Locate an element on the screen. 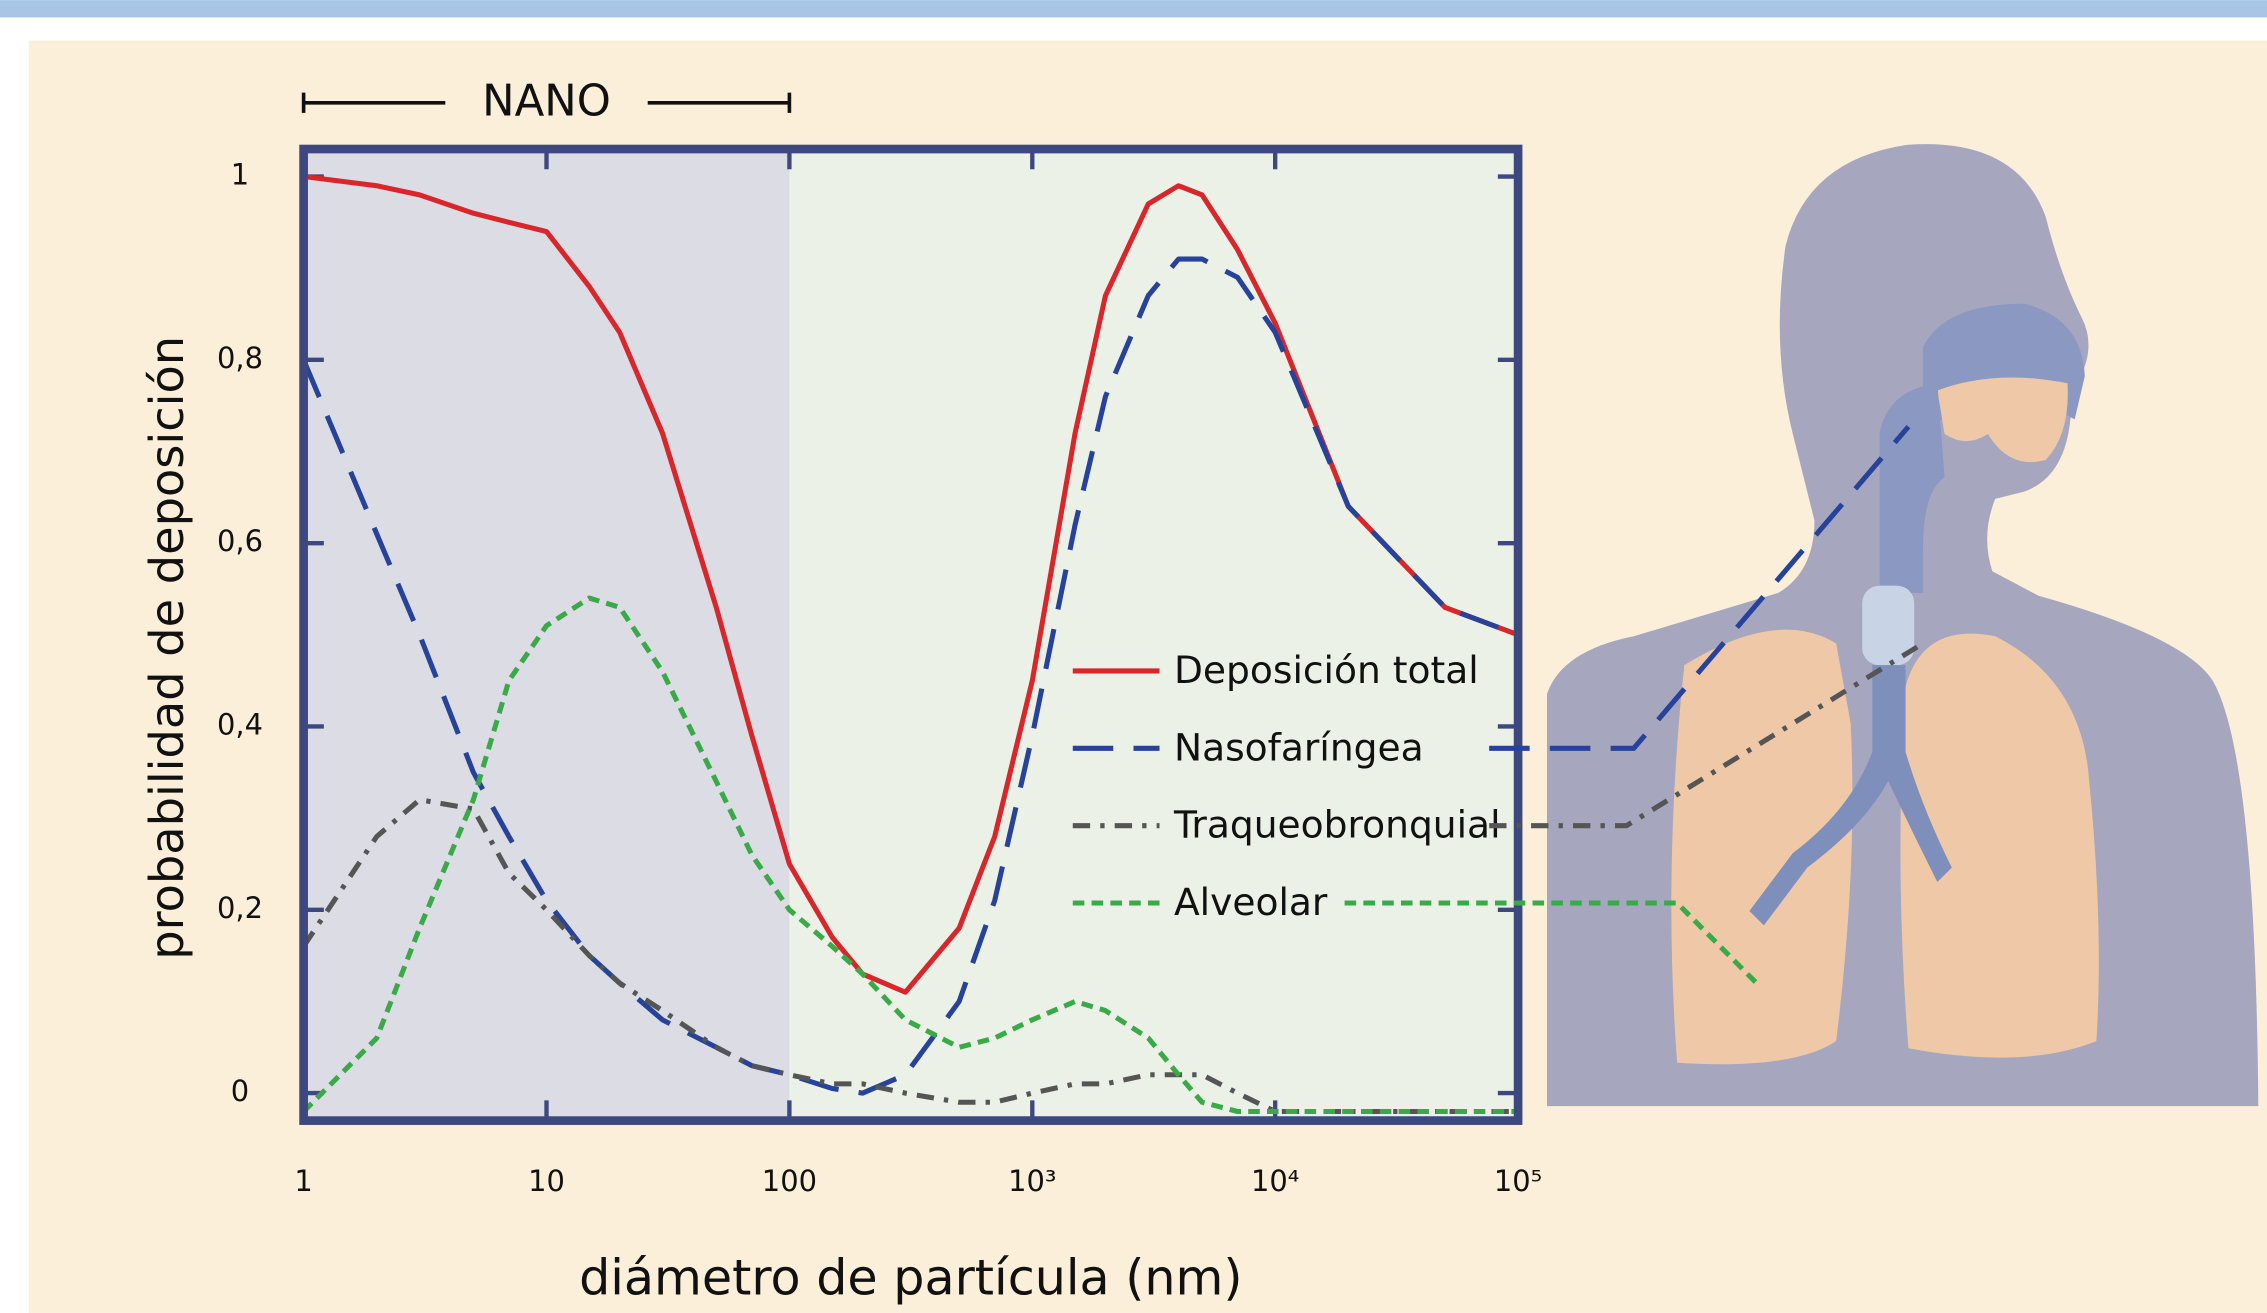 The height and width of the screenshot is (1313, 2267). y-tick-label: 0,4 is located at coordinates (240, 724).